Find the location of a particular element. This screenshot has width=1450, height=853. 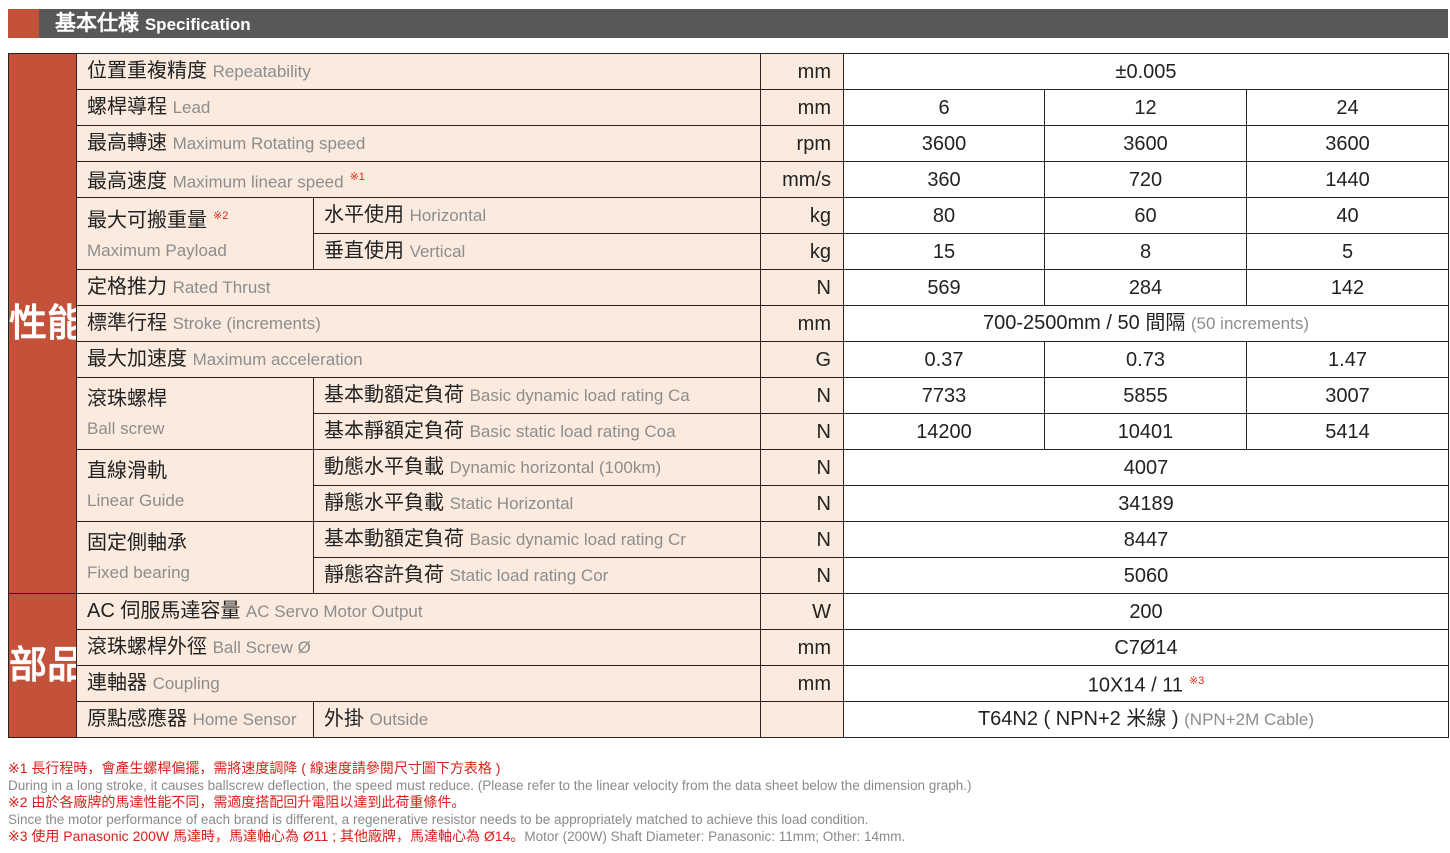

sub-label-zh: 基本動額定負荷 is located at coordinates (394, 395).